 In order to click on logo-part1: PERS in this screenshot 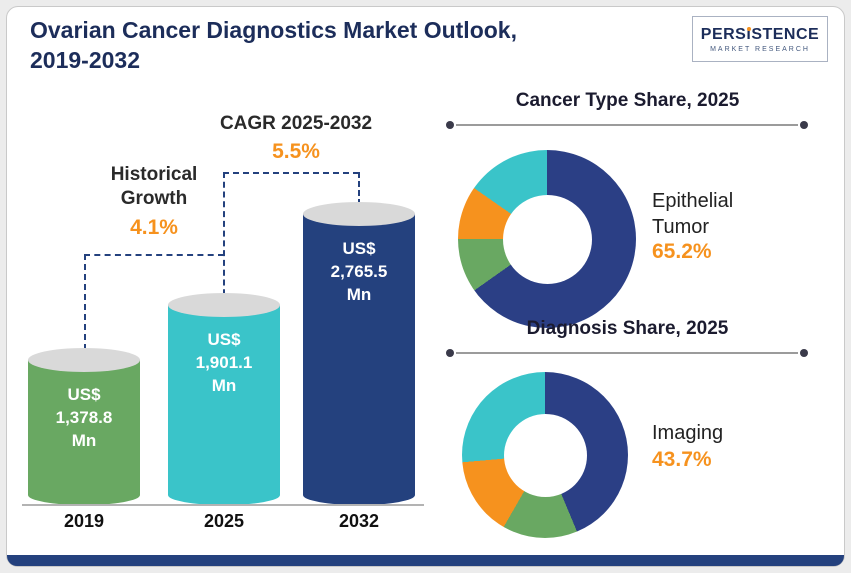, I will do `click(723, 34)`.